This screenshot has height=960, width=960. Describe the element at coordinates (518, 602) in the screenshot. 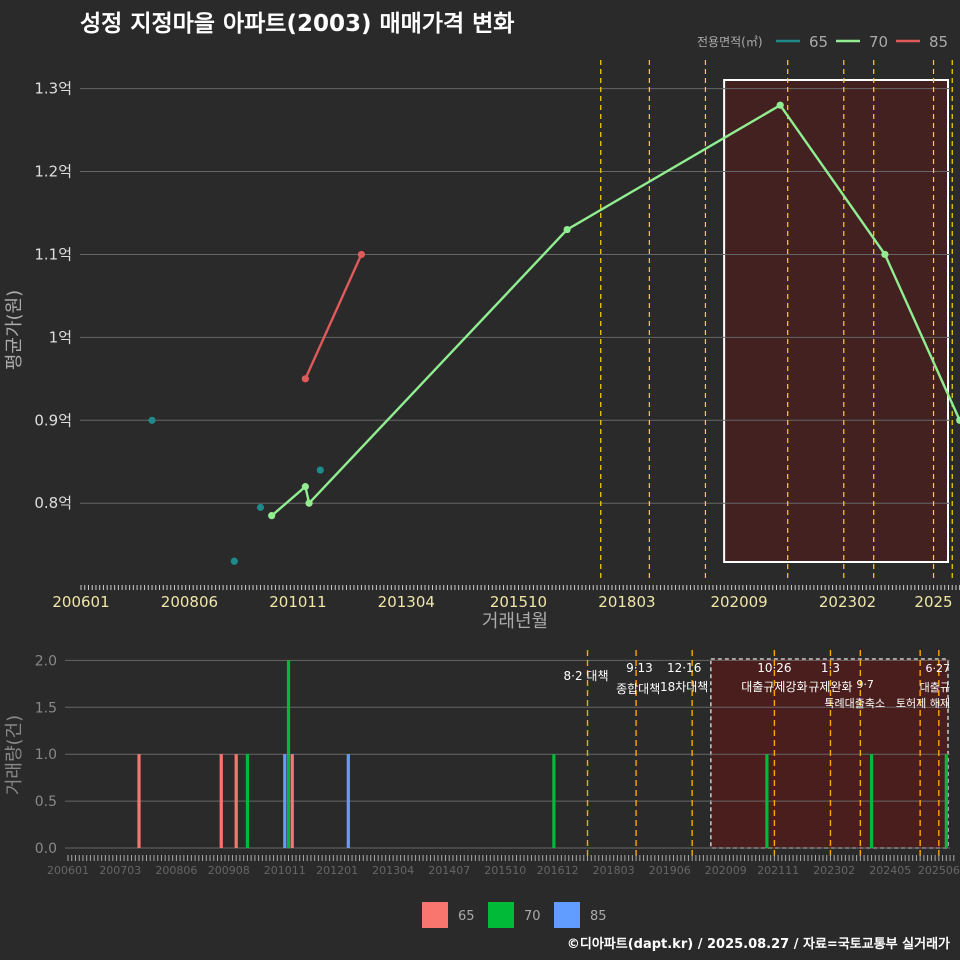

I see `x-tick-label: 201510` at that location.